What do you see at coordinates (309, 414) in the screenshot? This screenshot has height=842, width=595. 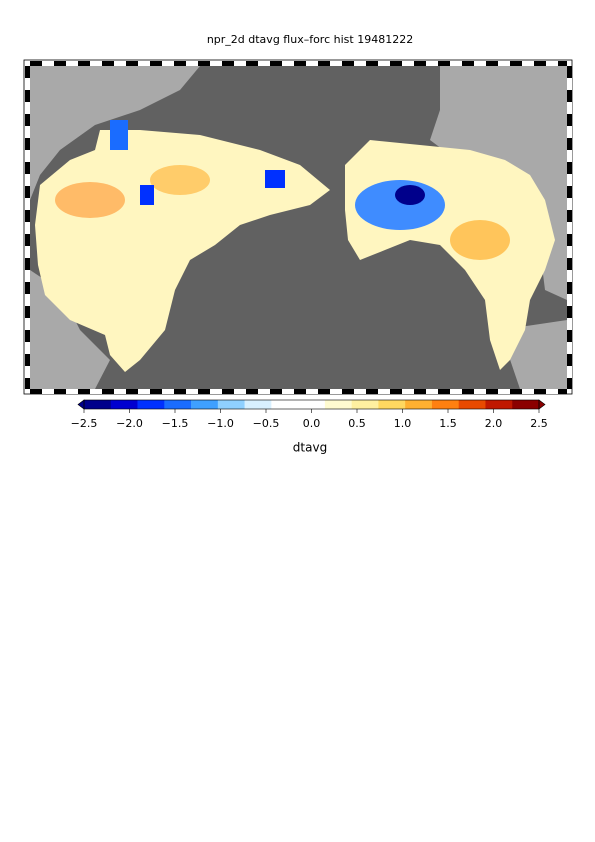 I see `colorbar: −2.5 −2.0 −1.5 −1.0 −0.5 0.0 0.5 1.0 1.5 2.0 2.5` at bounding box center [309, 414].